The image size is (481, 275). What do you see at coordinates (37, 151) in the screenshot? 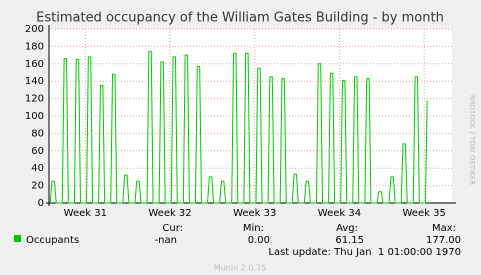
I see `y-tick-label: 60` at bounding box center [37, 151].